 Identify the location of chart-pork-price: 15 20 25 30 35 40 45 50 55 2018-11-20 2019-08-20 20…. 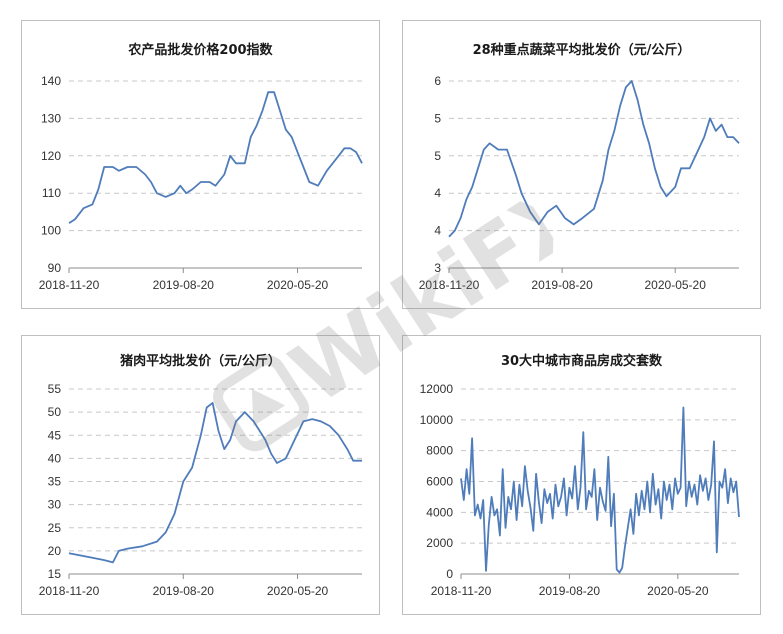
(200, 490).